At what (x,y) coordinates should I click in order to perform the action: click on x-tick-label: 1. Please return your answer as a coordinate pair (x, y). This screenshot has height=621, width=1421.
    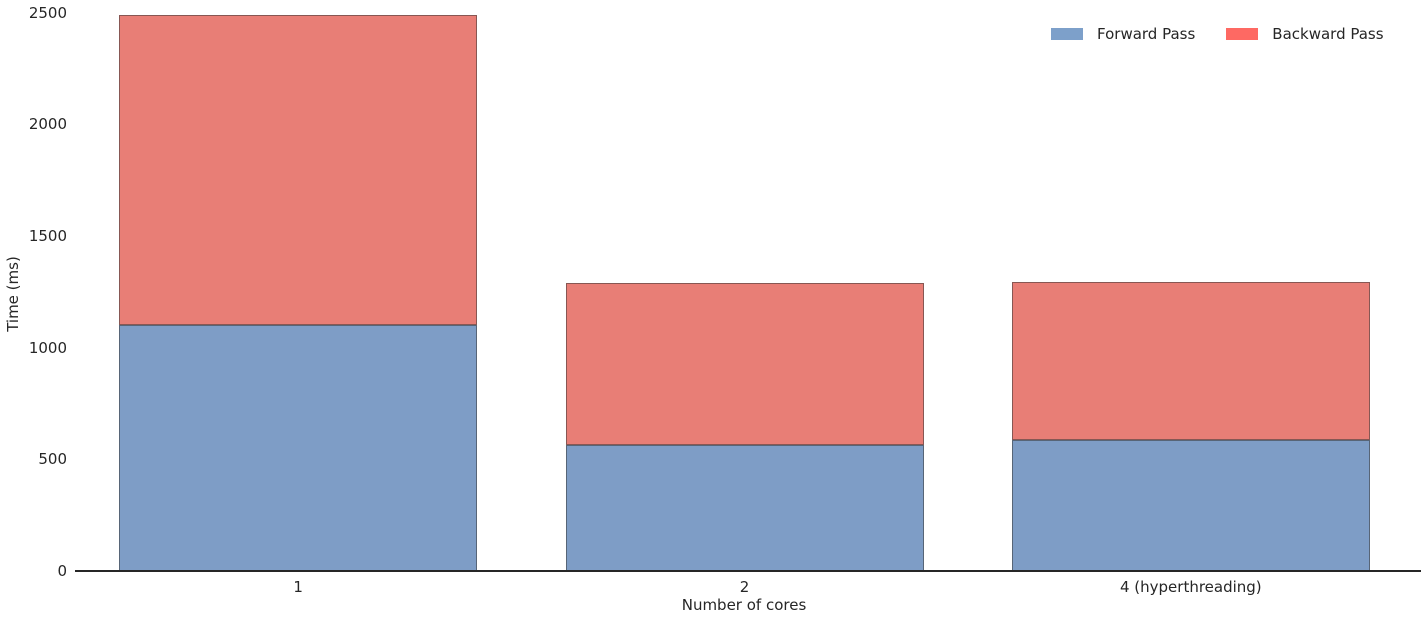
    Looking at the image, I should click on (298, 587).